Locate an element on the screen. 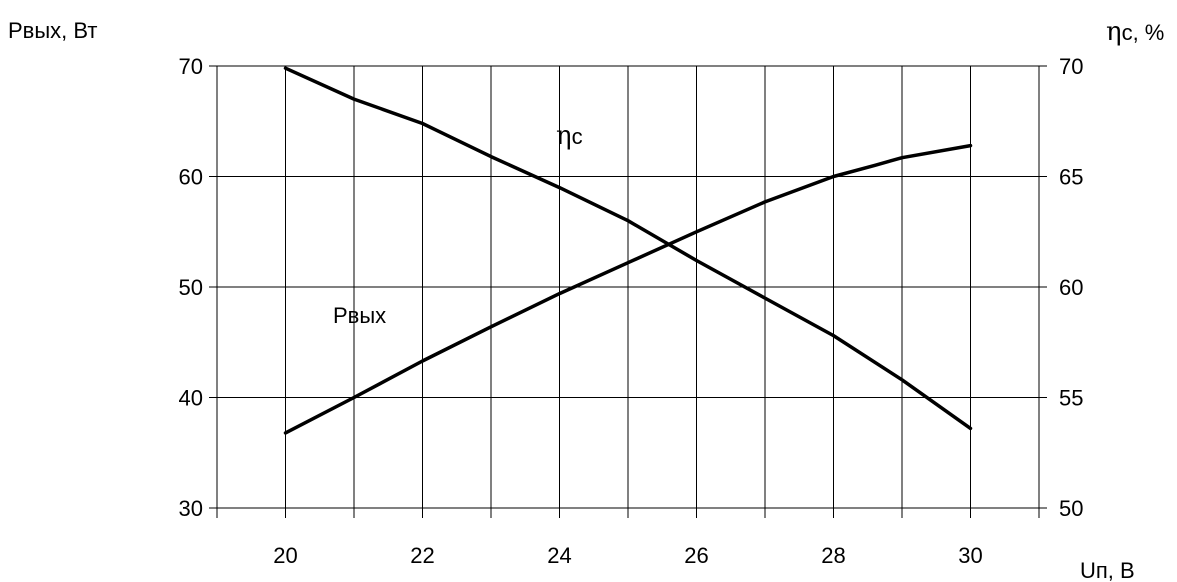 Image resolution: width=1177 pixels, height=582 pixels. x-axis-title: Uп, В is located at coordinates (1107, 570).